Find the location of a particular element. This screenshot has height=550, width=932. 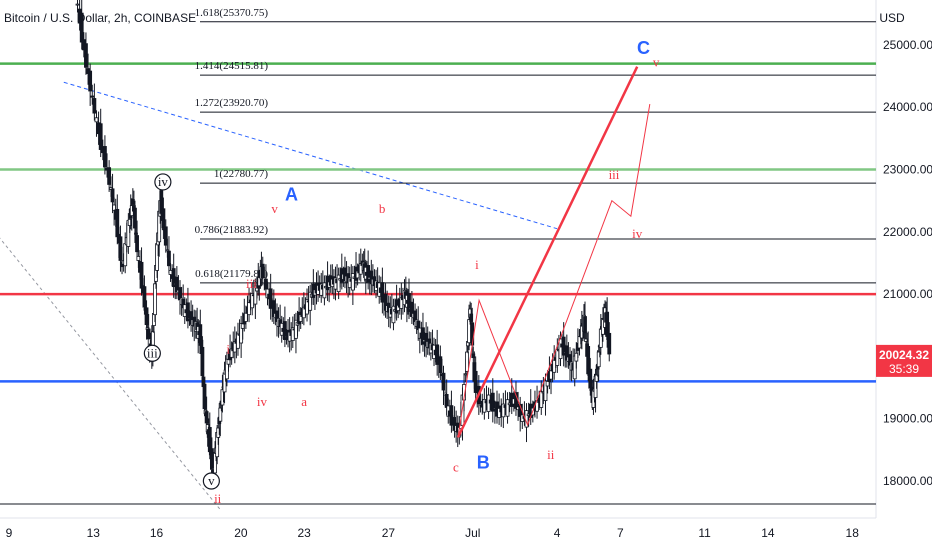

wave-label-0: v is located at coordinates (274, 208).